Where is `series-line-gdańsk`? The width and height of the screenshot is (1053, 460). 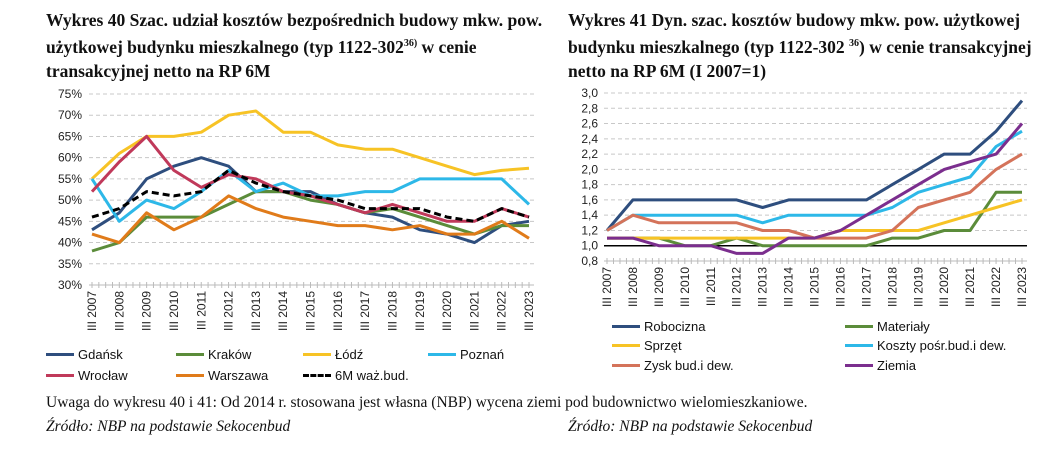
series-line-gdańsk is located at coordinates (310, 200).